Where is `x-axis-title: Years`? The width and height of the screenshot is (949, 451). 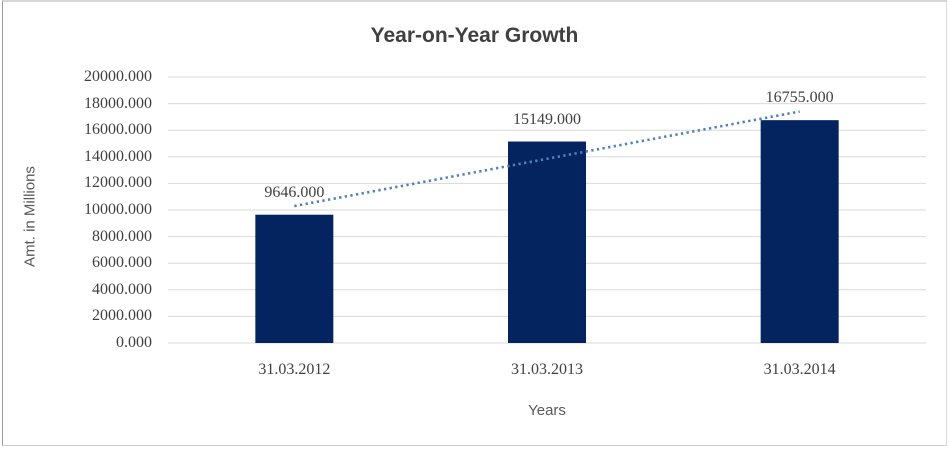
x-axis-title: Years is located at coordinates (547, 410).